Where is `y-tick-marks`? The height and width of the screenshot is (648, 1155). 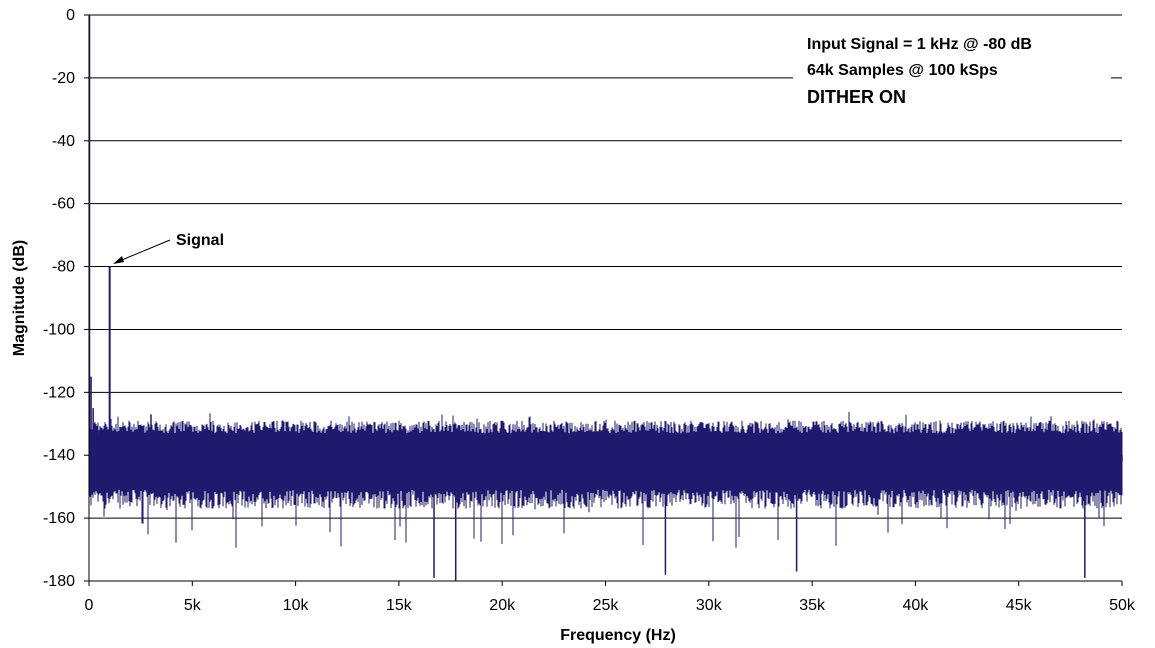 y-tick-marks is located at coordinates (86, 298).